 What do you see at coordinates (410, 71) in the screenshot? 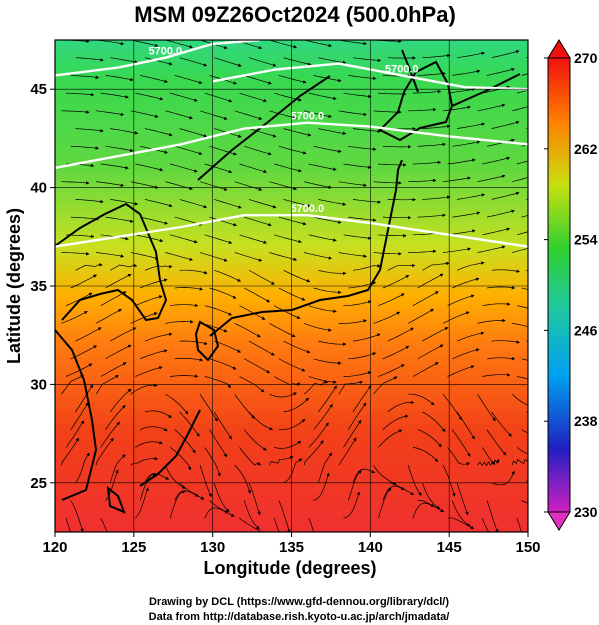
I see `coast-sakhalin` at bounding box center [410, 71].